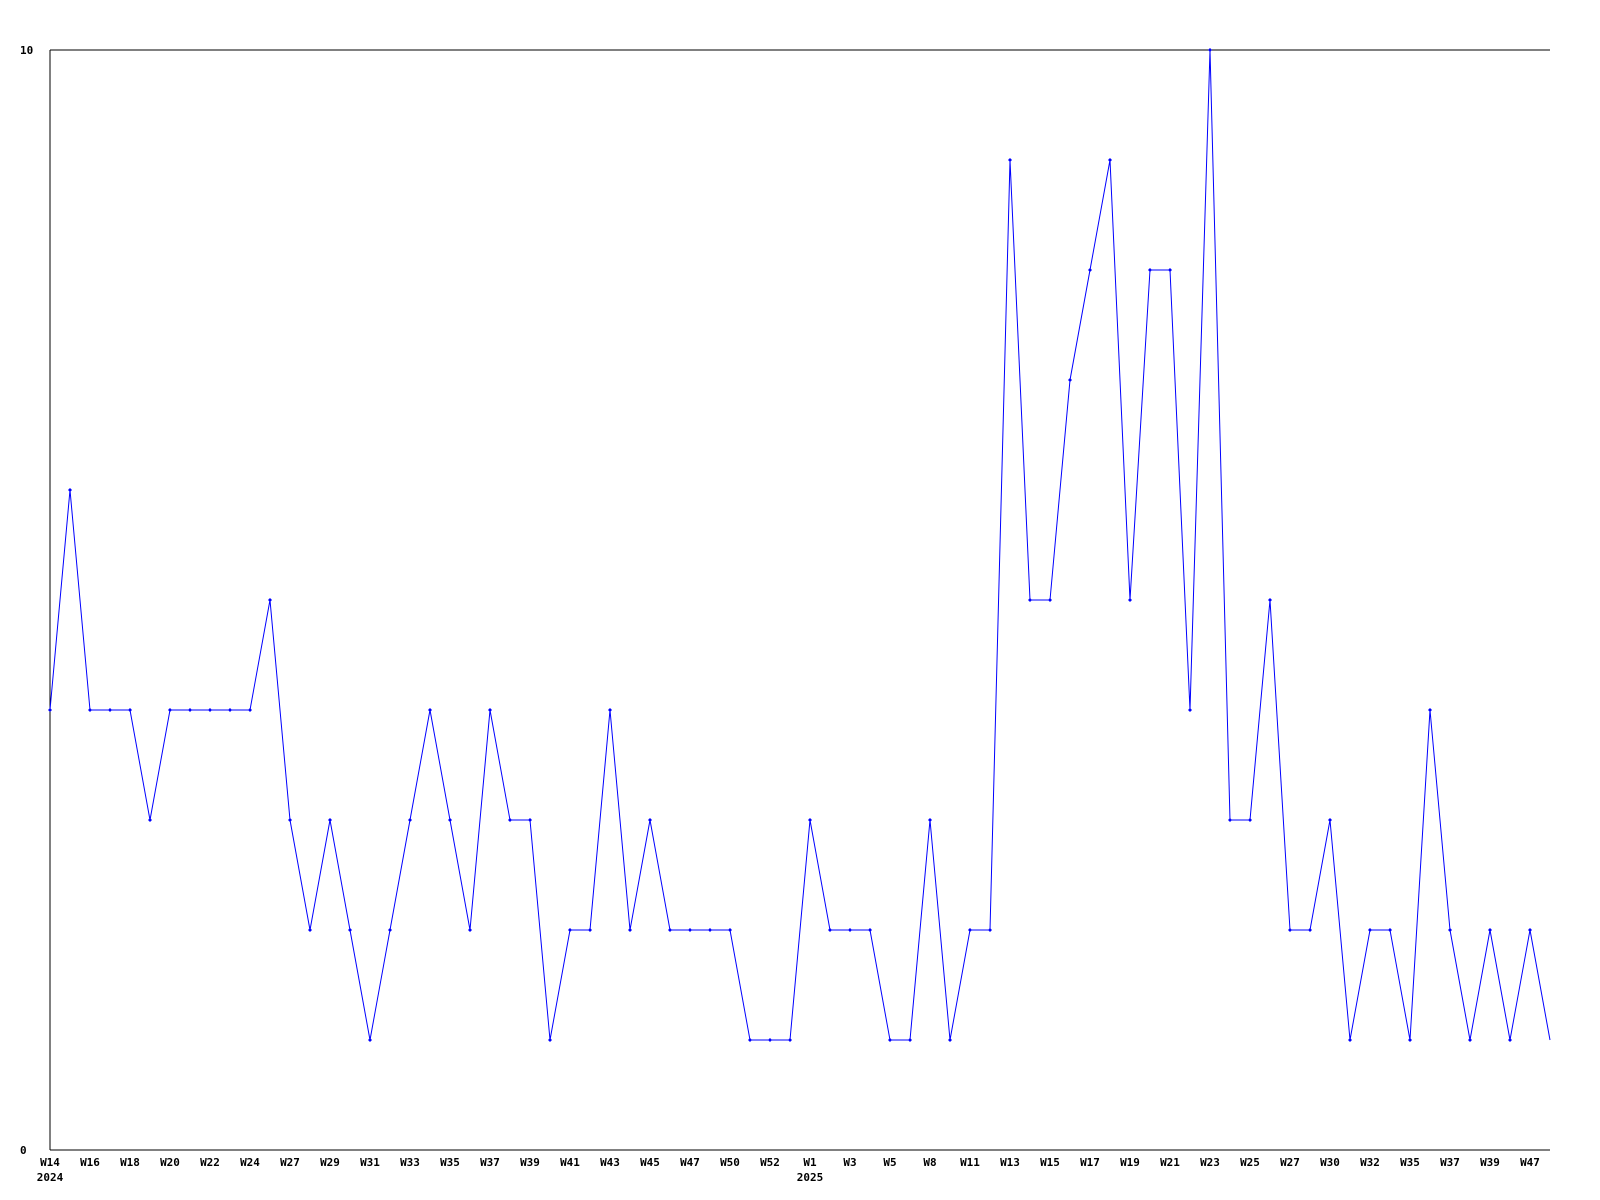 This screenshot has height=1200, width=1600. What do you see at coordinates (1050, 1162) in the screenshot?
I see `x-tick-label: W15` at bounding box center [1050, 1162].